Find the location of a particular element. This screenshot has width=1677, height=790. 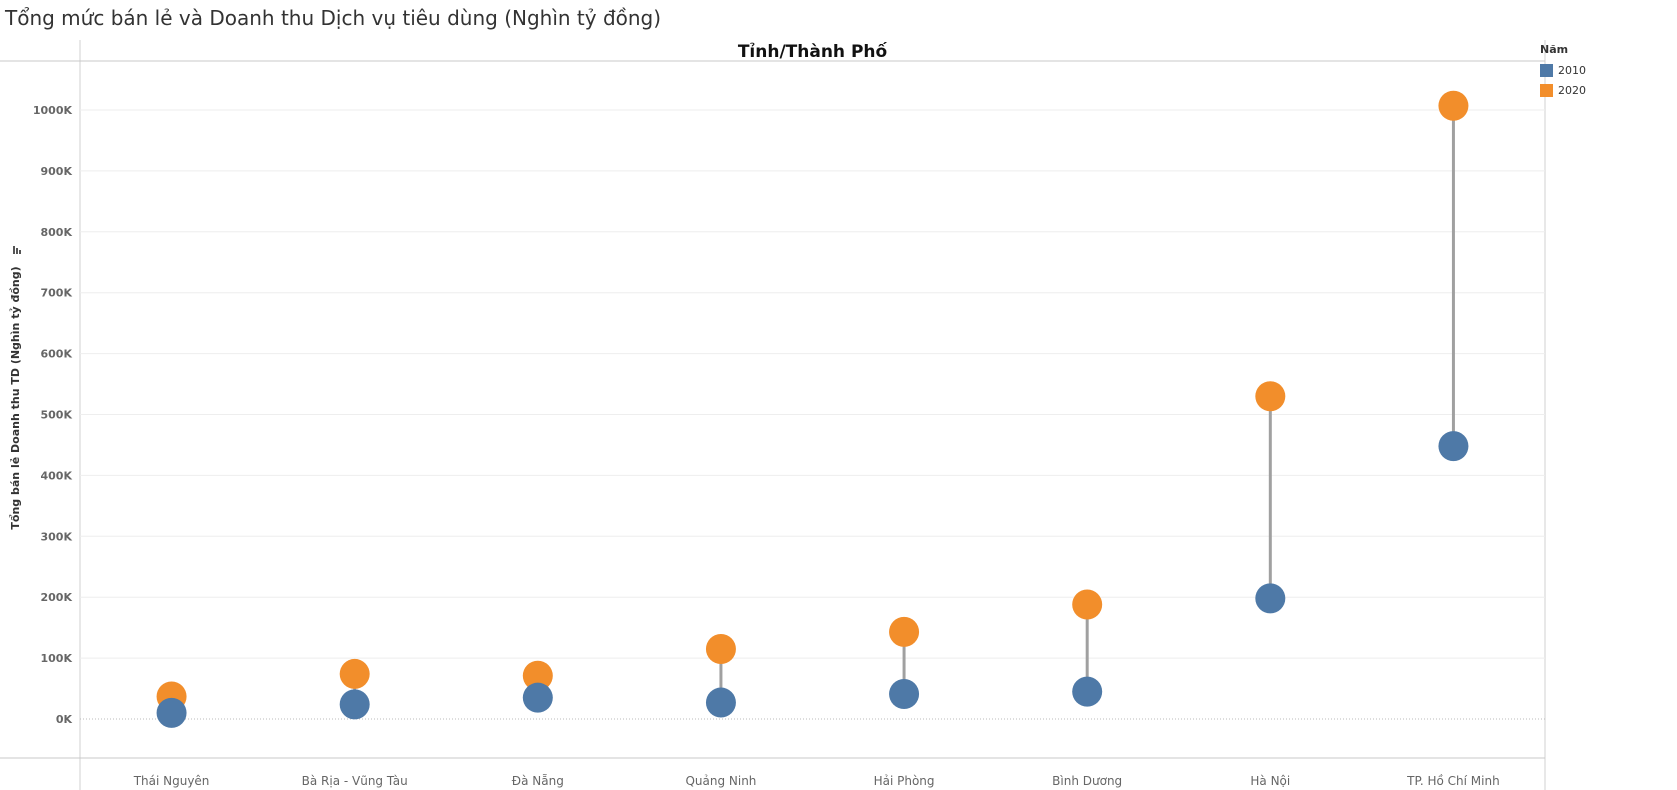

legend-label-2010: 2010 is located at coordinates (1572, 70).